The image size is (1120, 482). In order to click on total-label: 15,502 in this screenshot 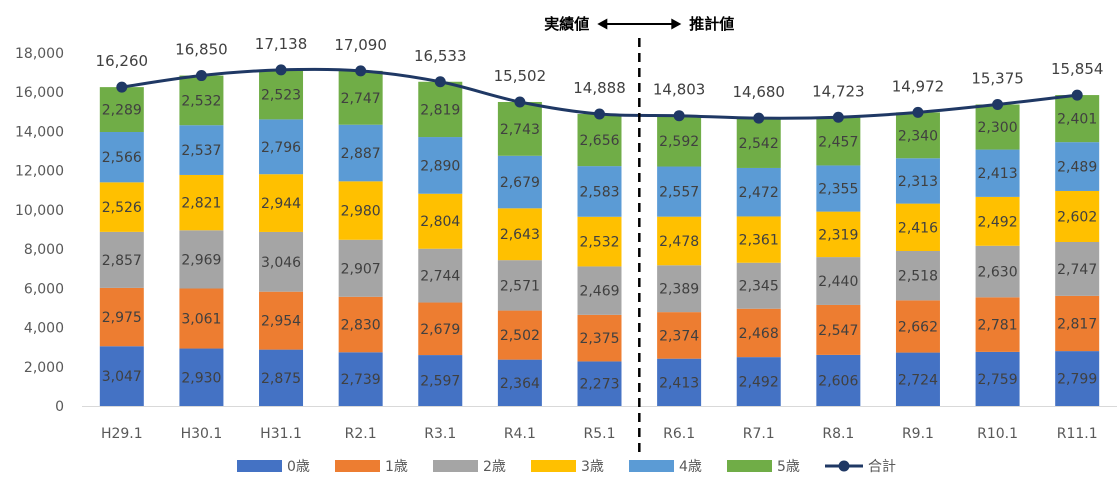, I will do `click(520, 76)`.